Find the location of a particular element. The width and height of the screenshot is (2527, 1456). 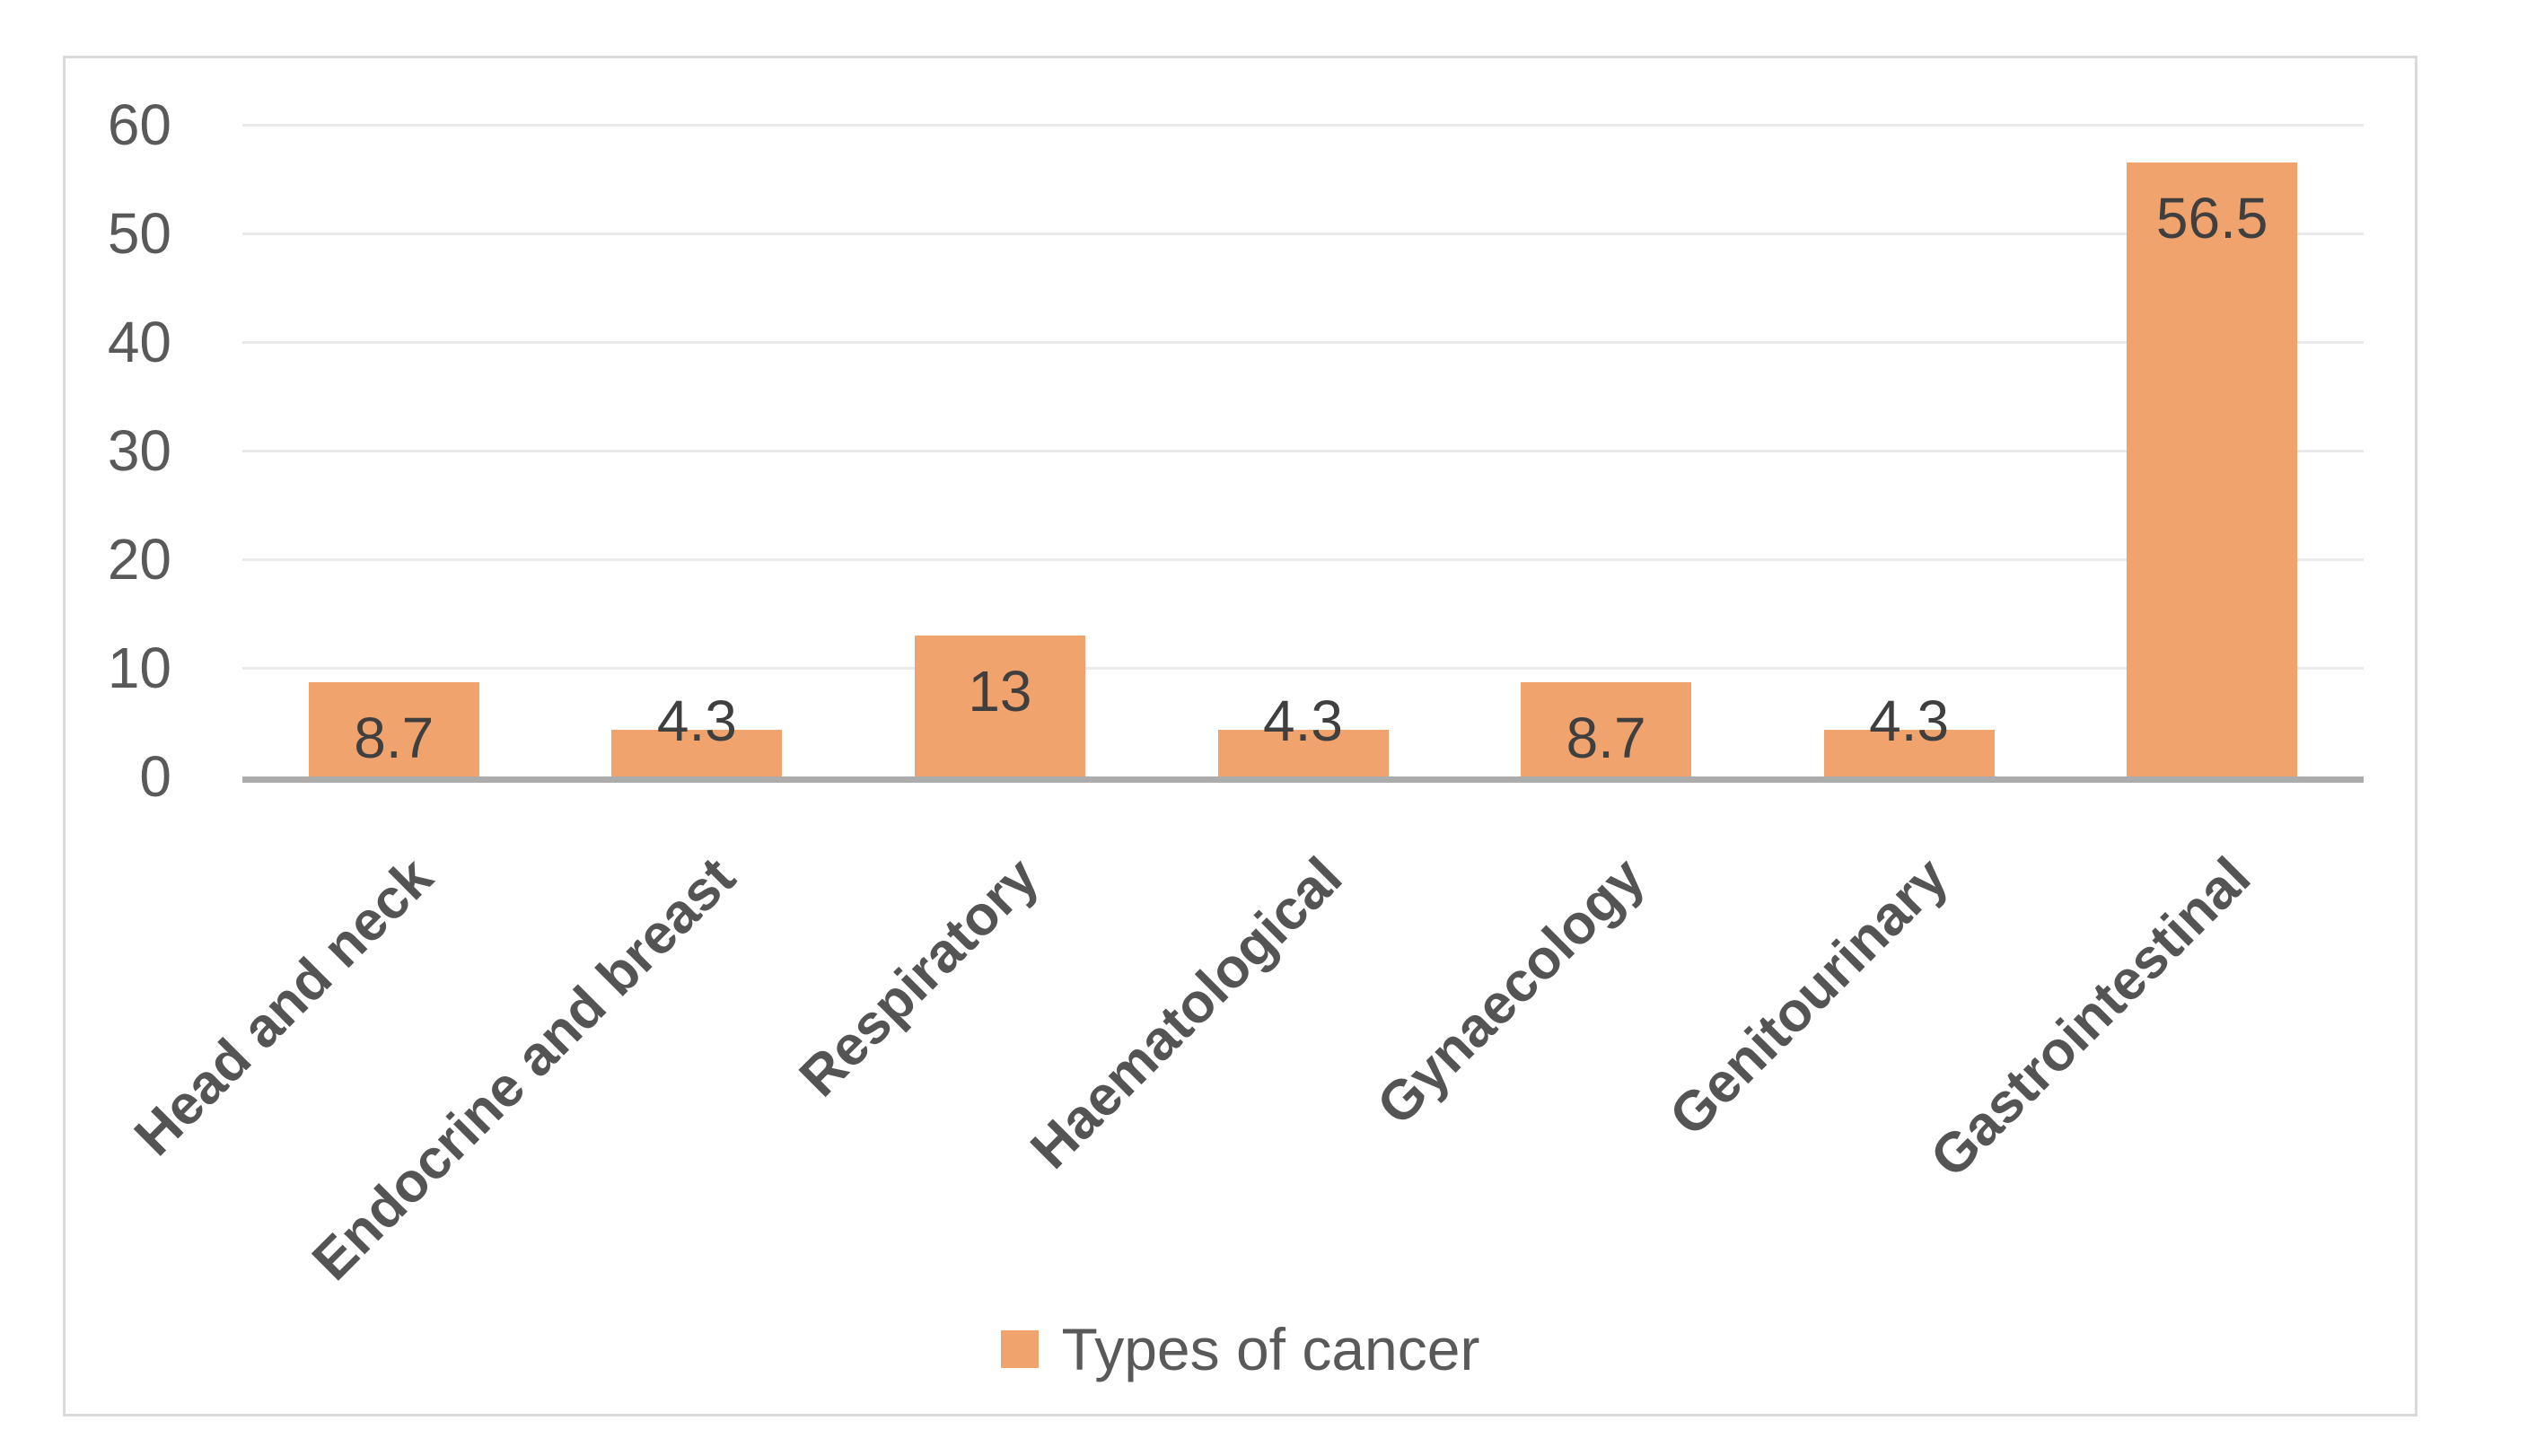

bar-gastrointestinal is located at coordinates (2212, 469).